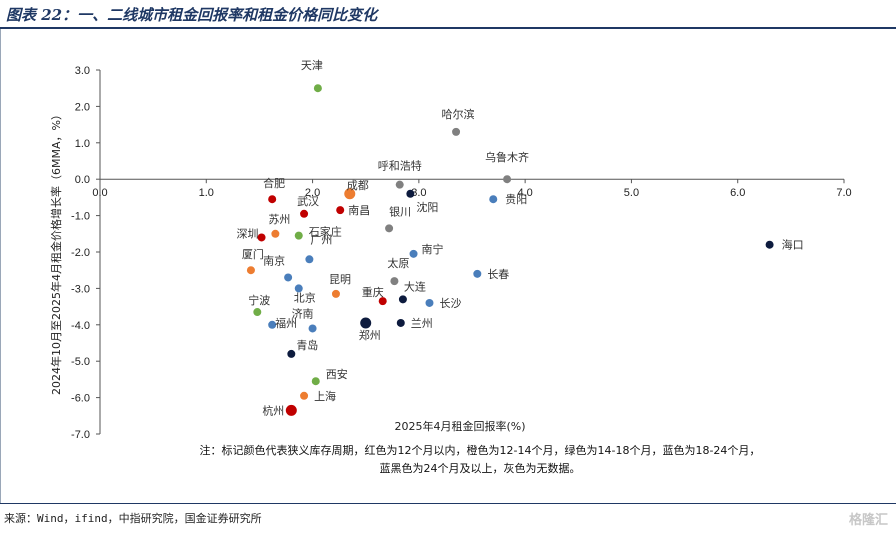 Image resolution: width=896 pixels, height=533 pixels. I want to click on point-label: 银川, so click(400, 211).